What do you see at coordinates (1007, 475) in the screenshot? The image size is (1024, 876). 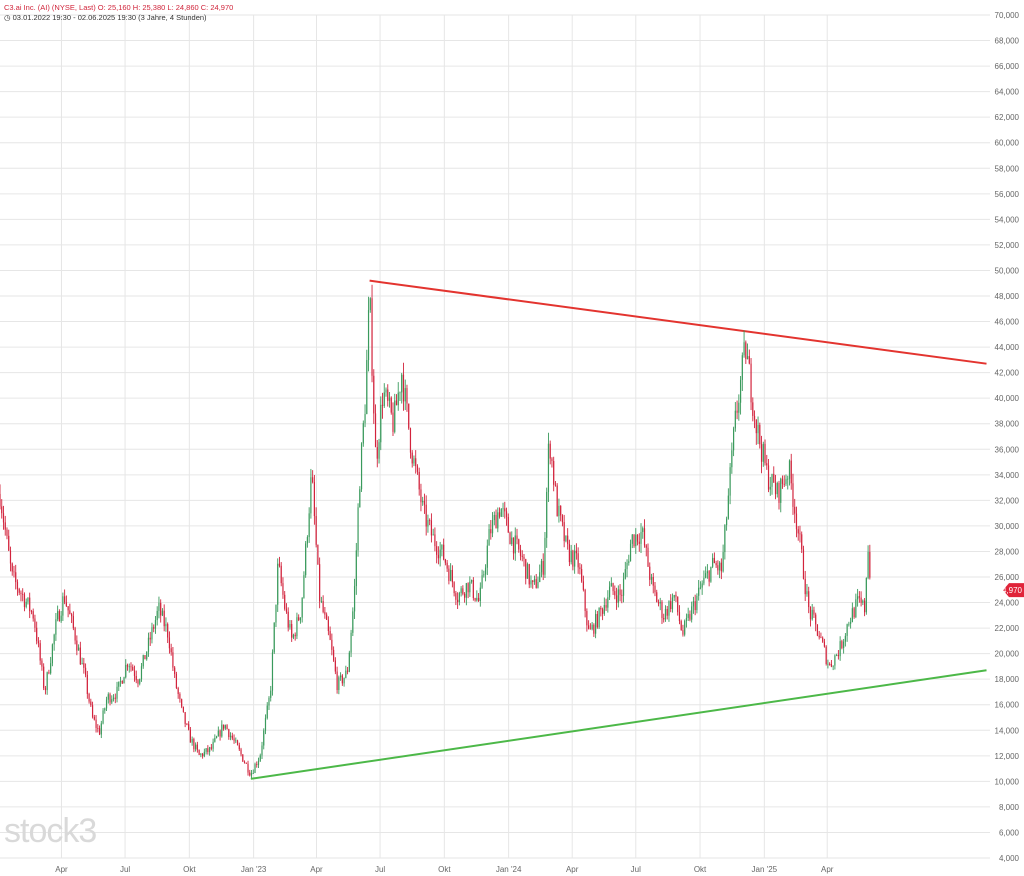 I see `y-tick-label: 34,000` at bounding box center [1007, 475].